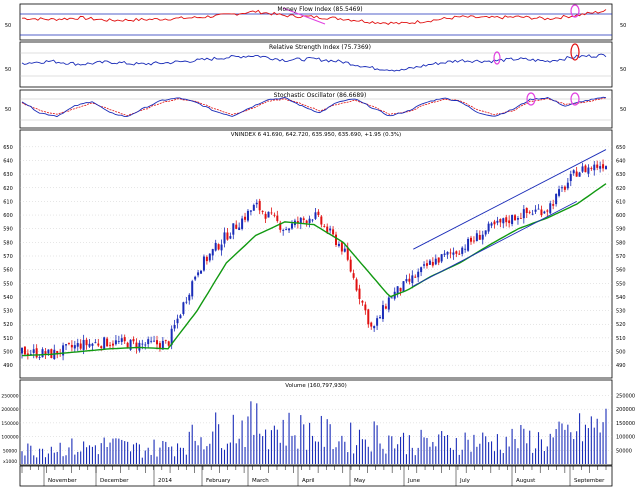 Image resolution: width=638 pixels, height=491 pixels. Describe the element at coordinates (9, 429) in the screenshot. I see `volume-ticks-left: 250000 200000 150000 100000 50000 x1000` at that location.